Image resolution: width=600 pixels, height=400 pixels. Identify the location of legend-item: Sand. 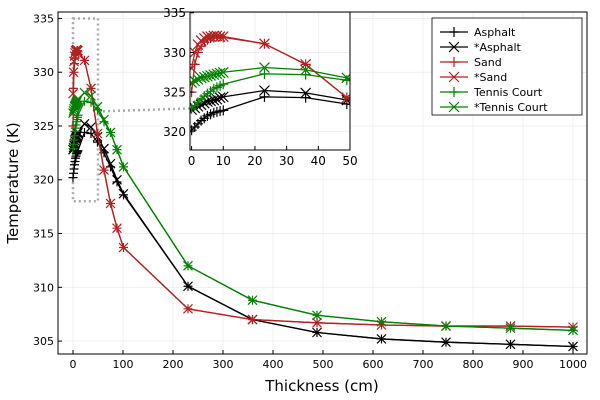
(471, 62).